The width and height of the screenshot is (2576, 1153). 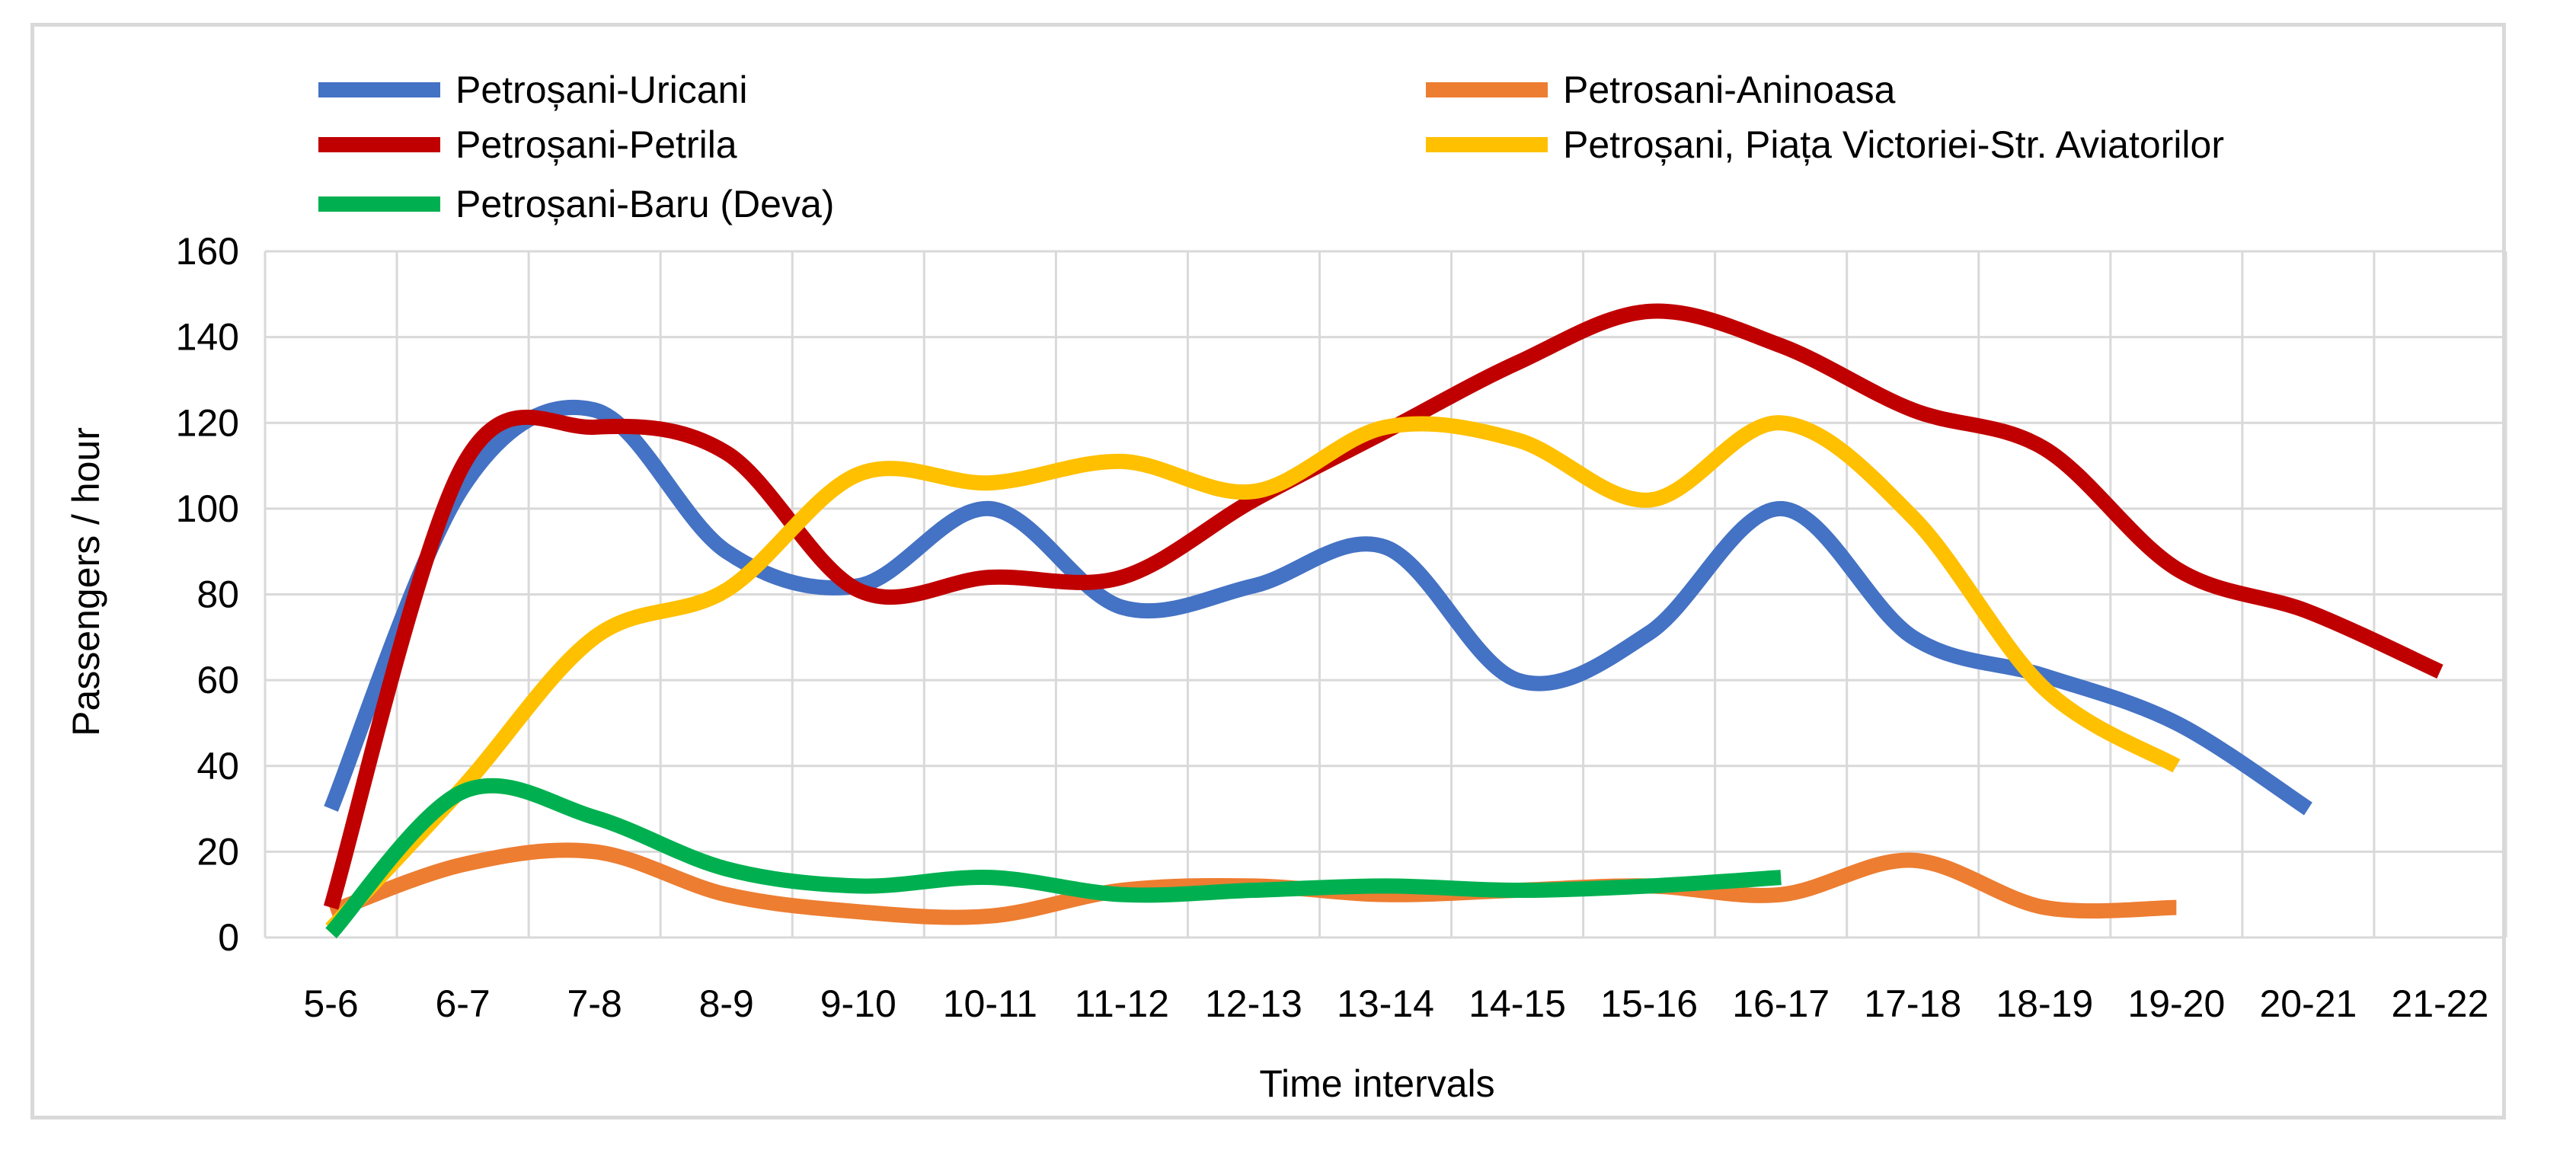 I want to click on x-tick-label: 6-7, so click(x=462, y=1004).